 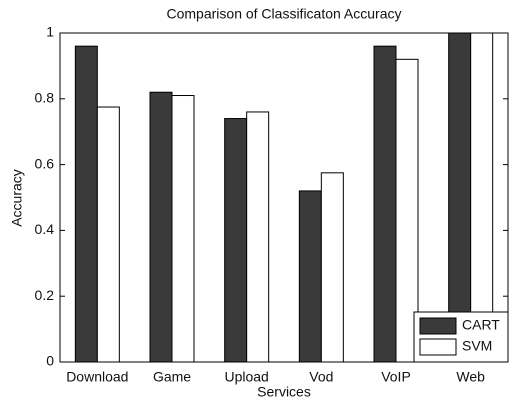 I want to click on x-tick-label: Web, so click(x=470, y=377).